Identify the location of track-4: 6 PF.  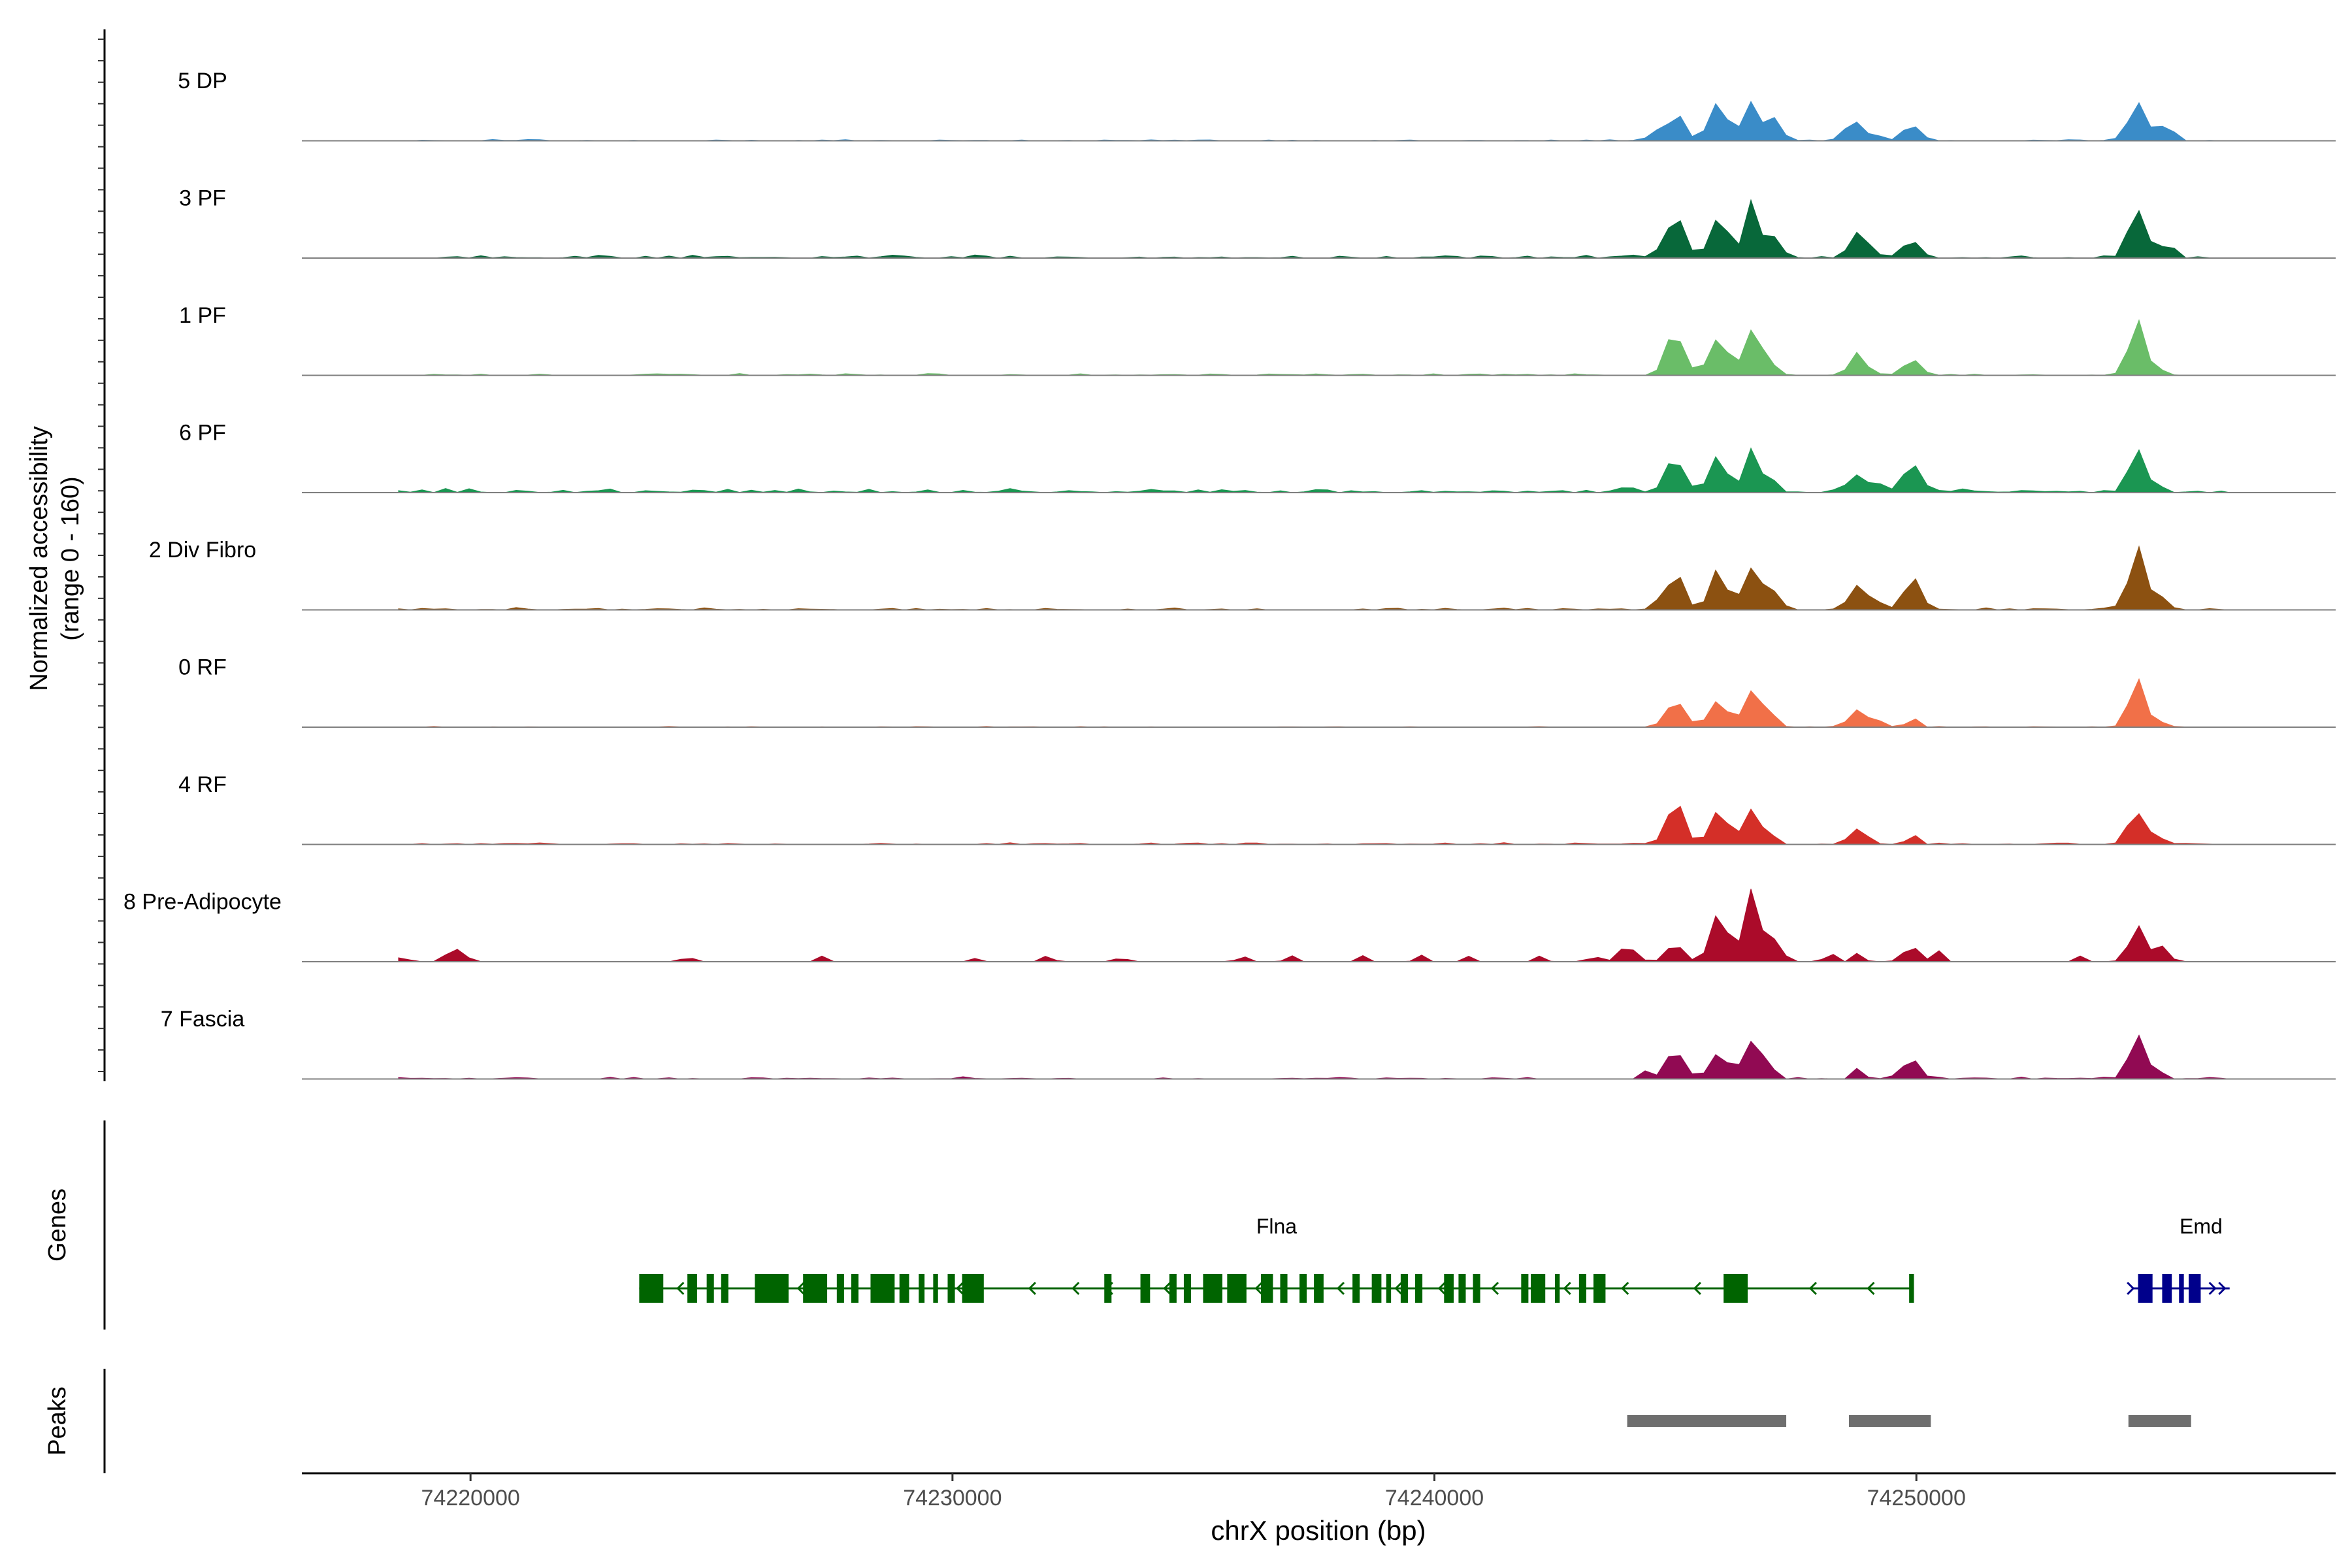
(1257, 457).